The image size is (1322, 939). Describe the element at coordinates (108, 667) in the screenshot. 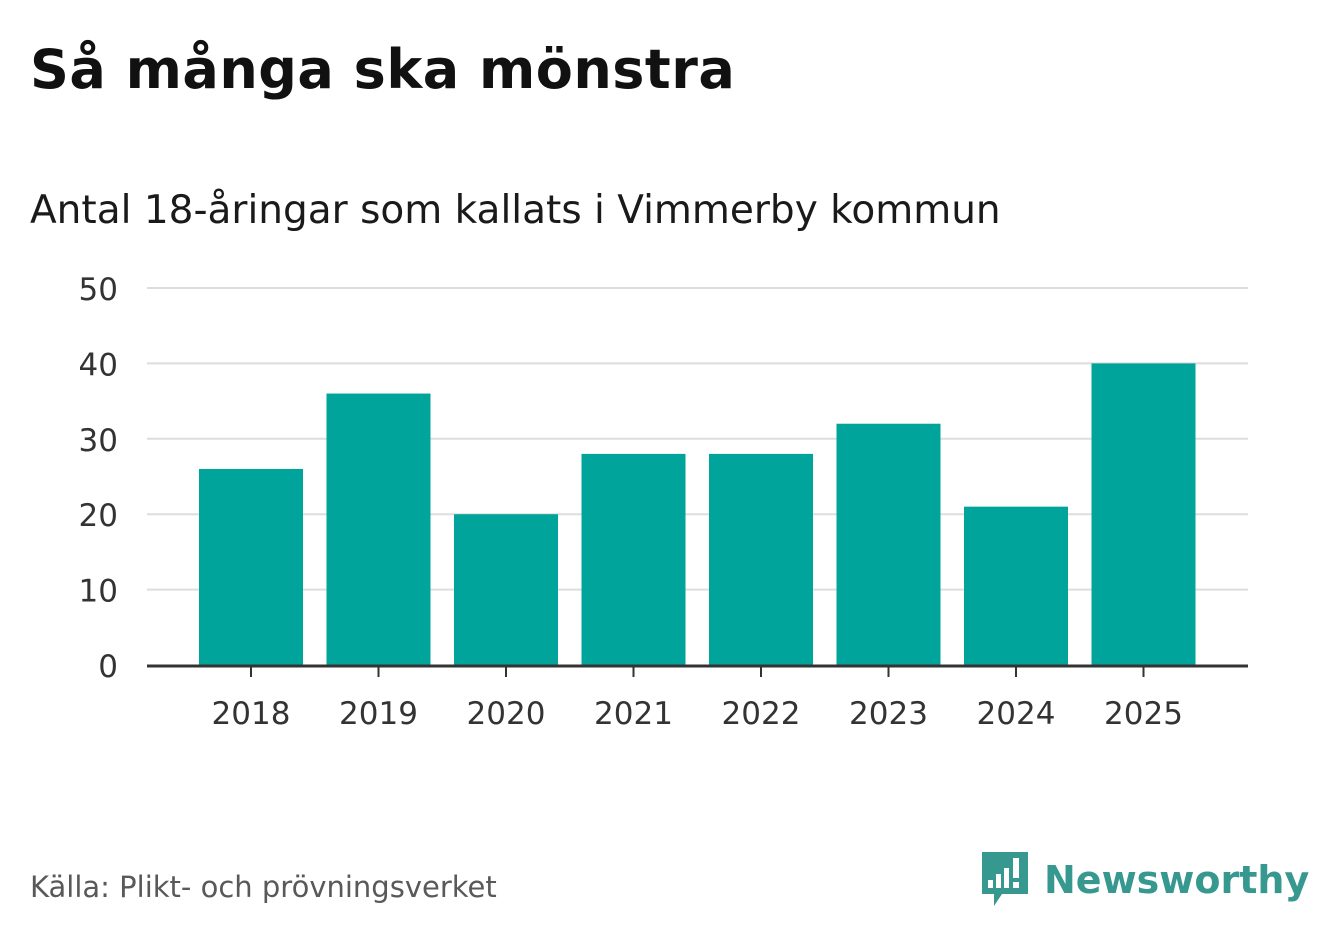

I see `y-tick-label: 0` at that location.